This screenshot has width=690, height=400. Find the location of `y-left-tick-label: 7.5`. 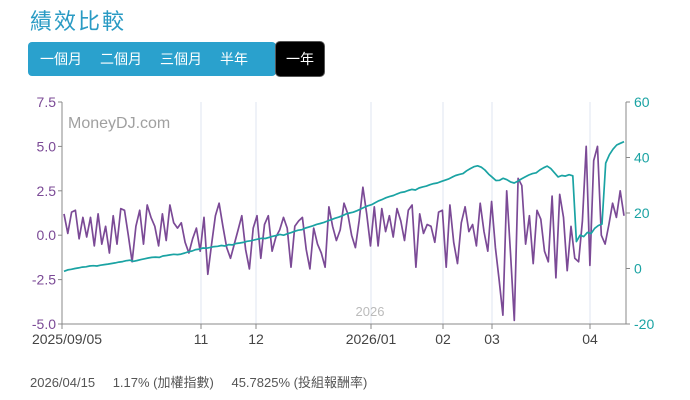

y-left-tick-label: 7.5 is located at coordinates (47, 102).